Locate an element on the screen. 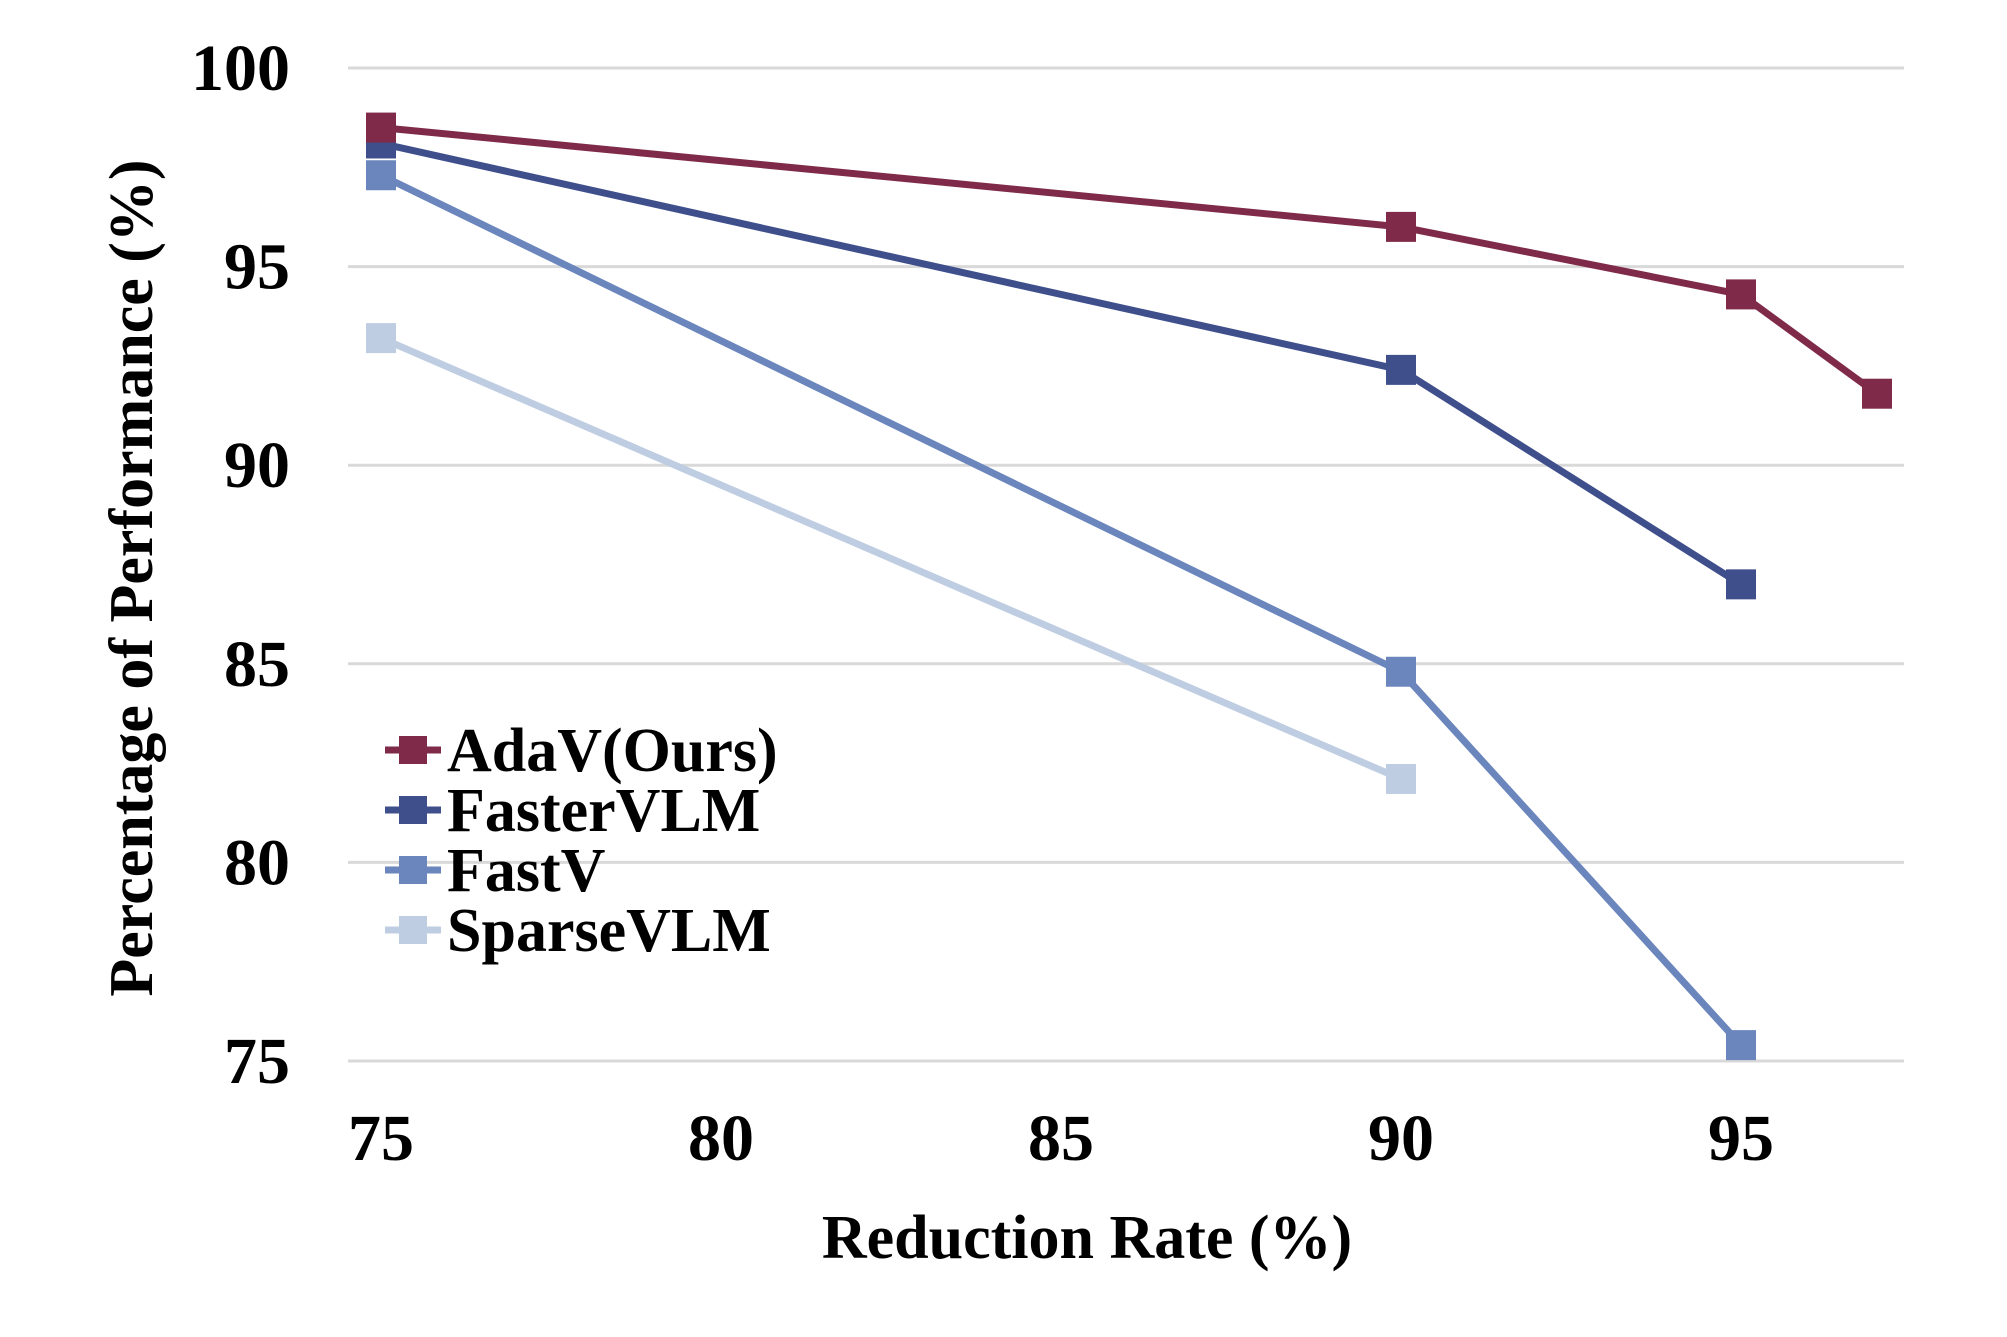  legend-label: SparseVLM is located at coordinates (609, 931).